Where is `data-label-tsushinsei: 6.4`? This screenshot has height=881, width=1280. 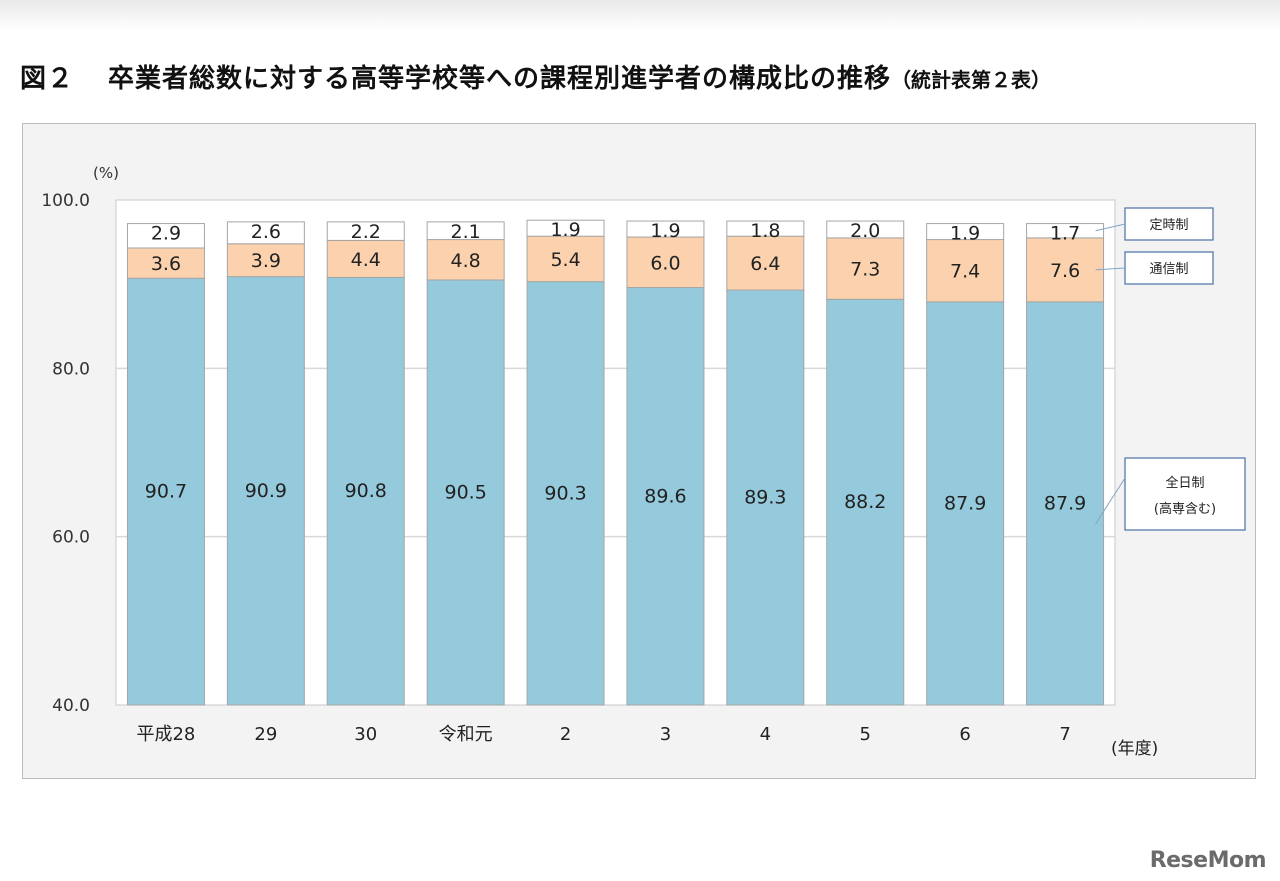
data-label-tsushinsei: 6.4 is located at coordinates (765, 264).